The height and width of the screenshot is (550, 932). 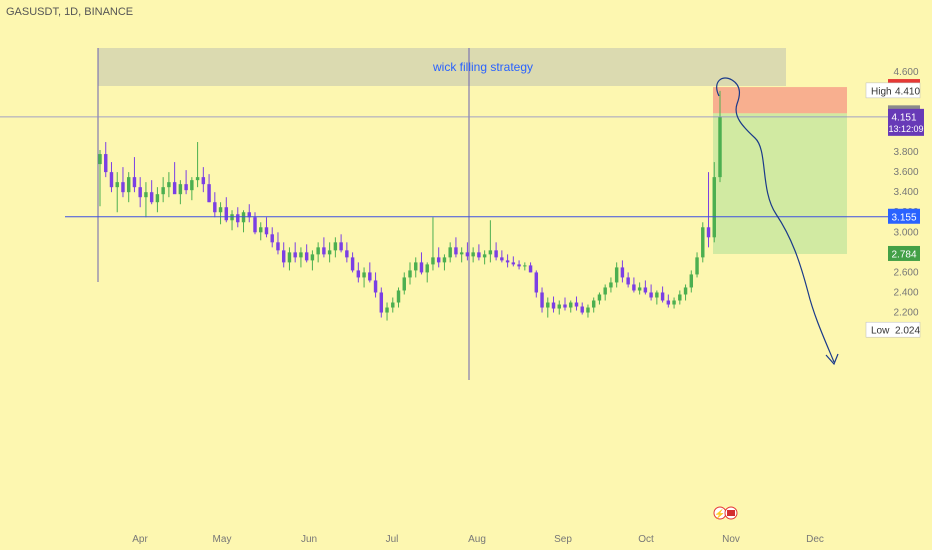 I want to click on y-tick-label: 3.800, so click(x=905, y=152).